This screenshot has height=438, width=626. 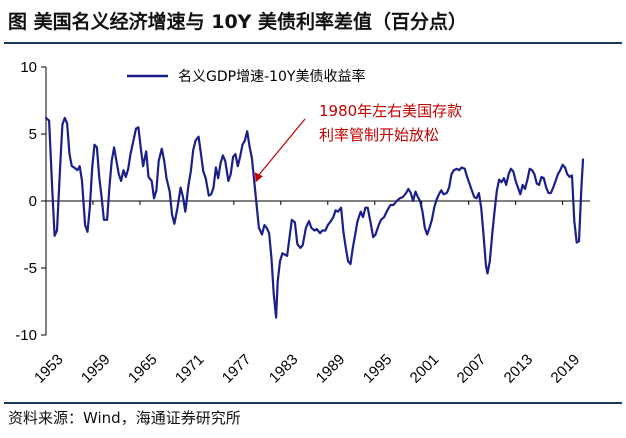 I want to click on y-tick-label: 5, so click(x=33, y=134).